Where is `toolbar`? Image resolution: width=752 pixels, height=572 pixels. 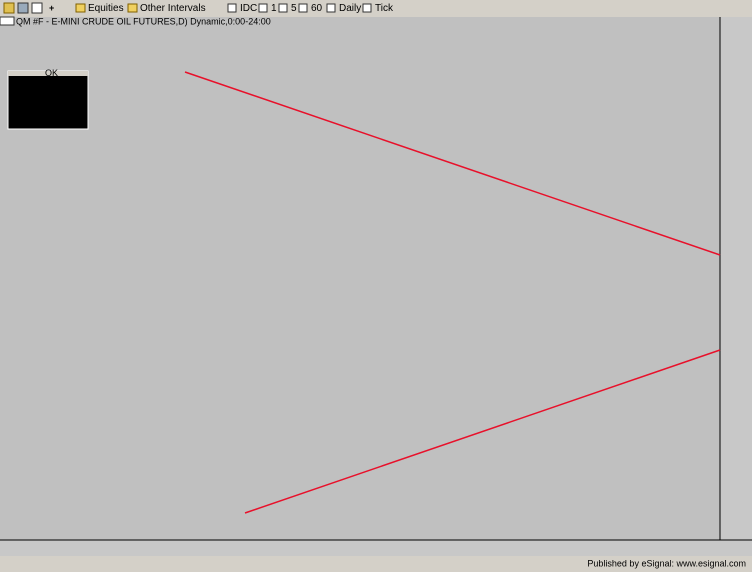
toolbar is located at coordinates (376, 8).